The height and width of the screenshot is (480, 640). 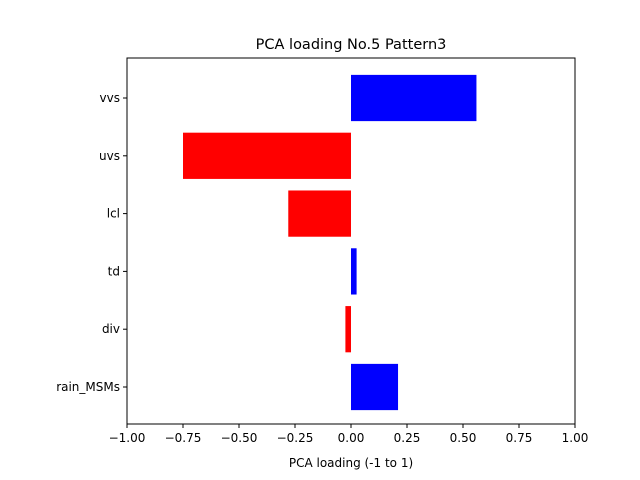 What do you see at coordinates (575, 438) in the screenshot?
I see `x-tick-label: 1.00` at bounding box center [575, 438].